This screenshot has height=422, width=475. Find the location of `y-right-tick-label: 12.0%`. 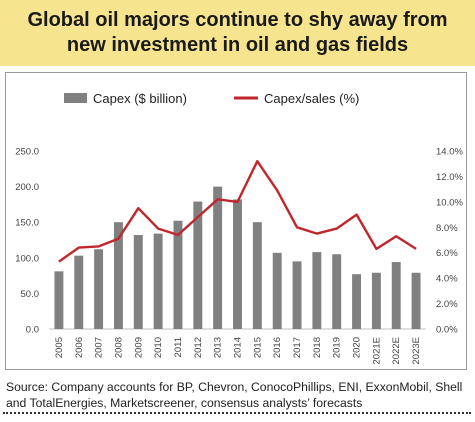

y-right-tick-label: 12.0% is located at coordinates (449, 177).